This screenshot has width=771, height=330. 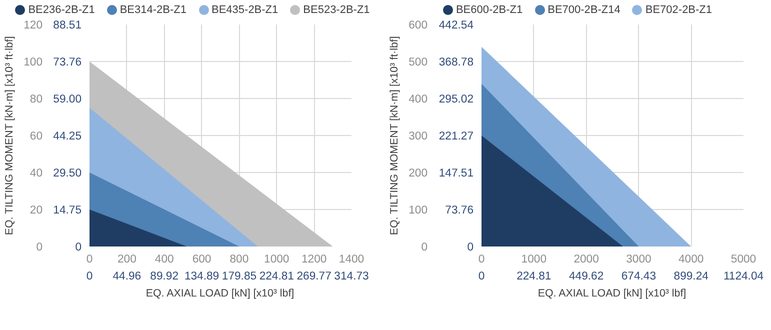 What do you see at coordinates (67, 210) in the screenshot?
I see `y2-tick-label: 14.75` at bounding box center [67, 210].